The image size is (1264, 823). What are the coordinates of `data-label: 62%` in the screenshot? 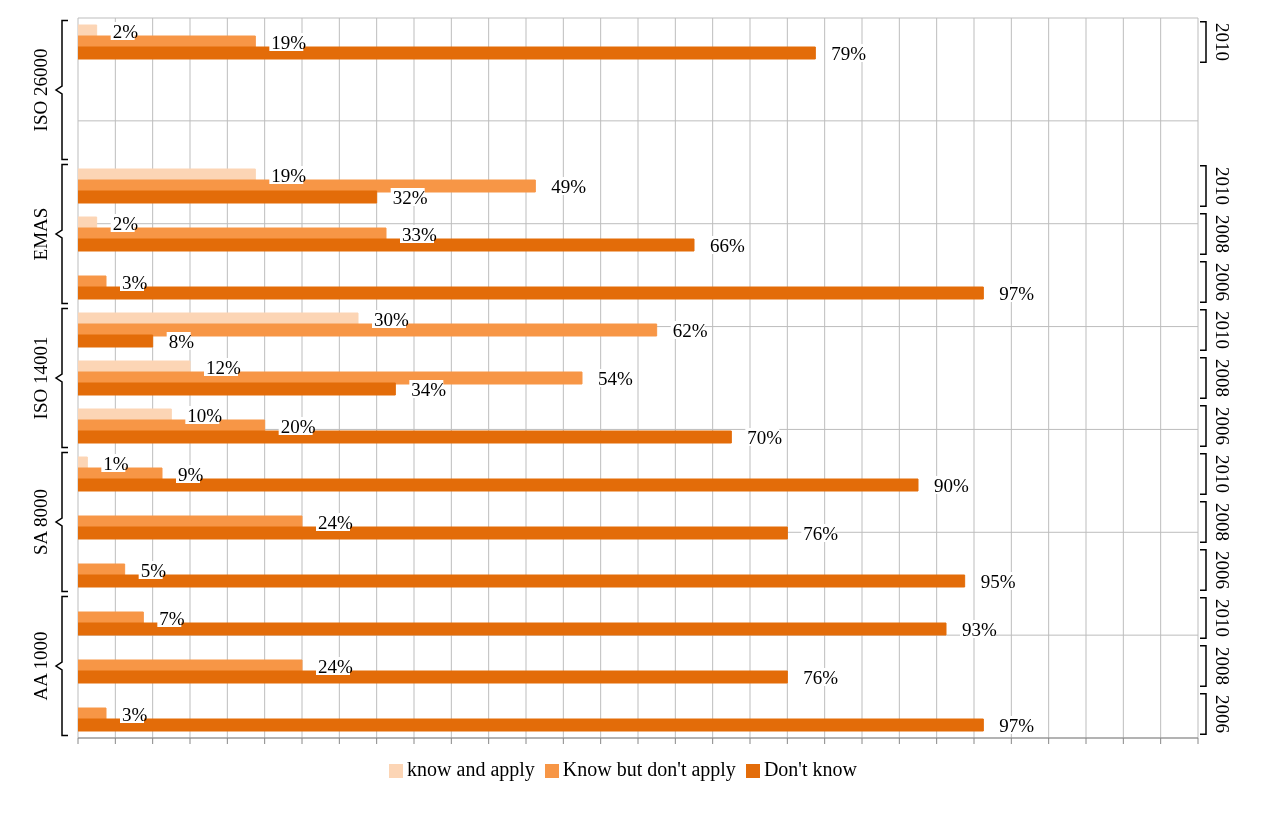 It's located at (690, 330).